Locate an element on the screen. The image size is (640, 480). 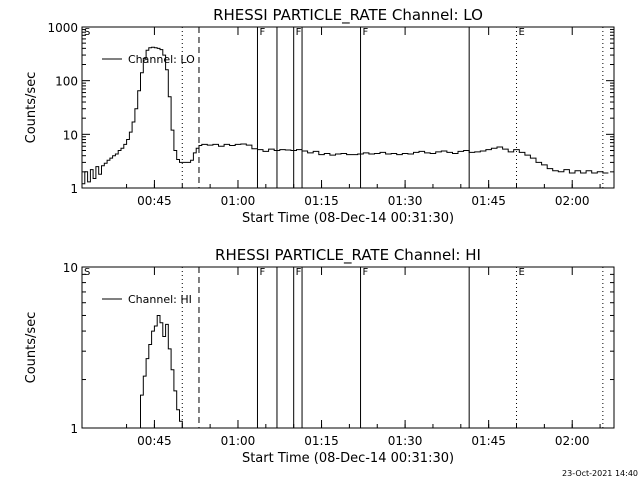
y-tick-label-0-0: 1 is located at coordinates (74, 189).